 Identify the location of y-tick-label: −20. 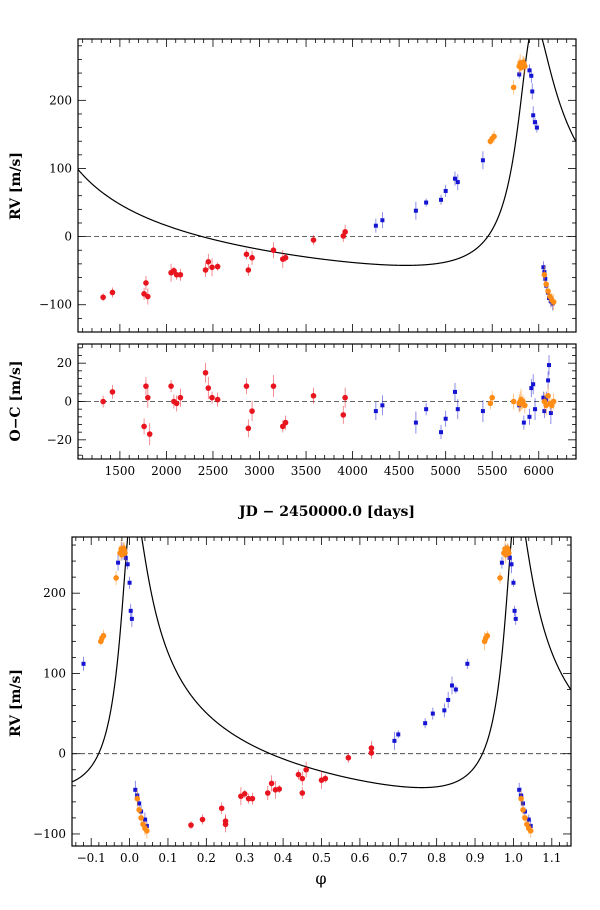
(59, 440).